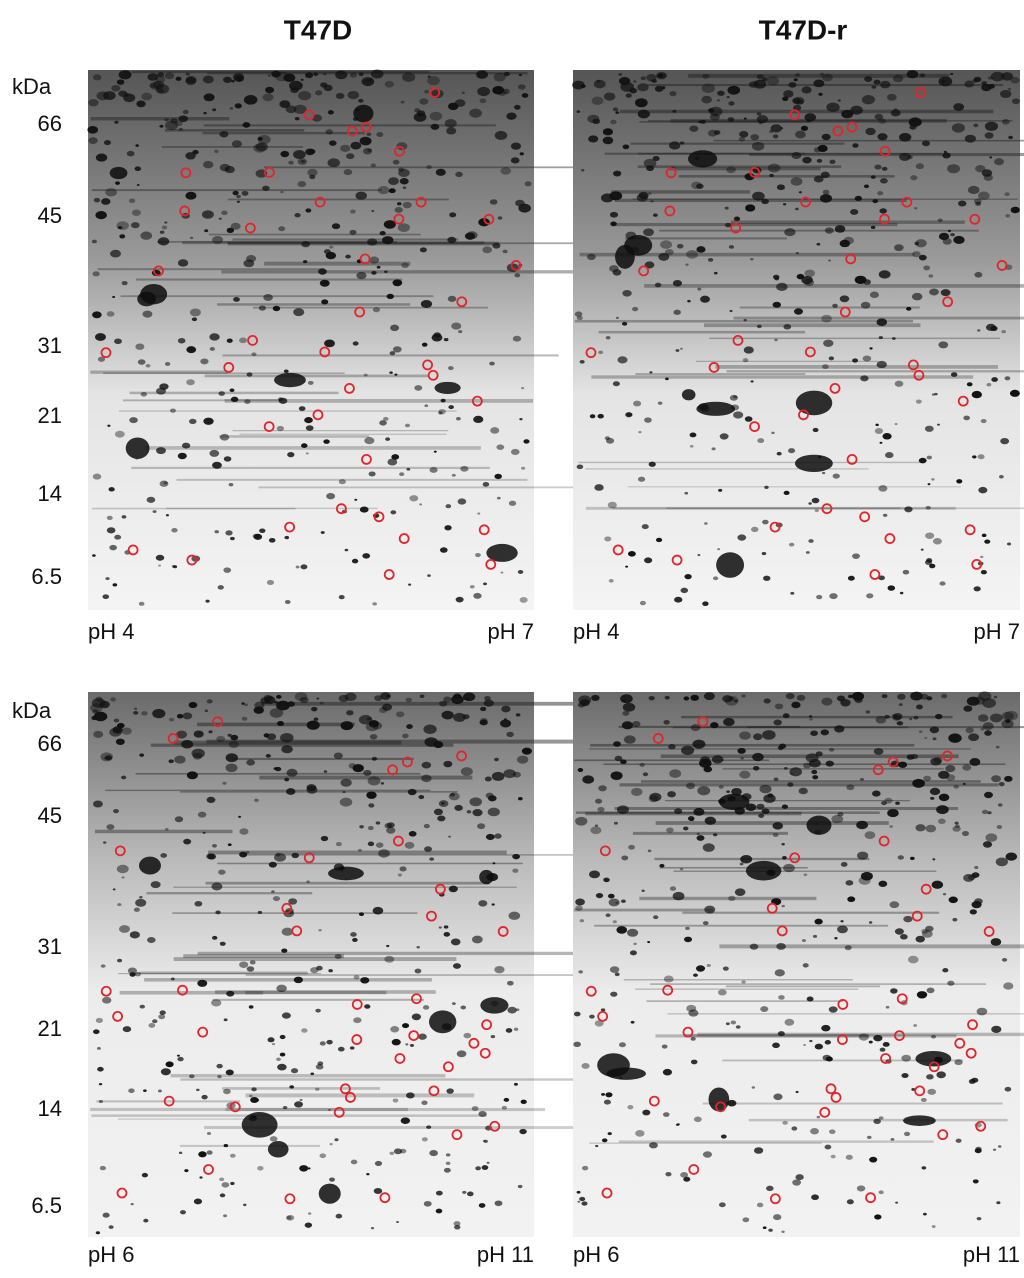  Describe the element at coordinates (329, 1193) in the screenshot. I see `large-spot` at that location.